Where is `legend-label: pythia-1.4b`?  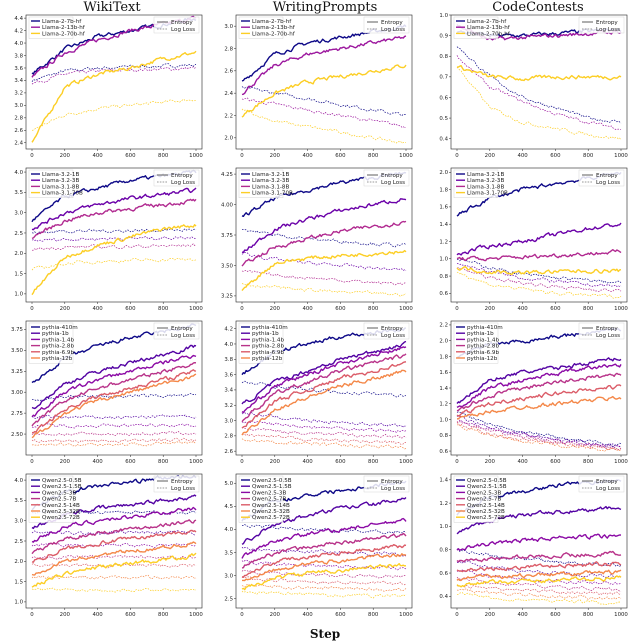 legend-label: pythia-1.4b is located at coordinates (268, 340).